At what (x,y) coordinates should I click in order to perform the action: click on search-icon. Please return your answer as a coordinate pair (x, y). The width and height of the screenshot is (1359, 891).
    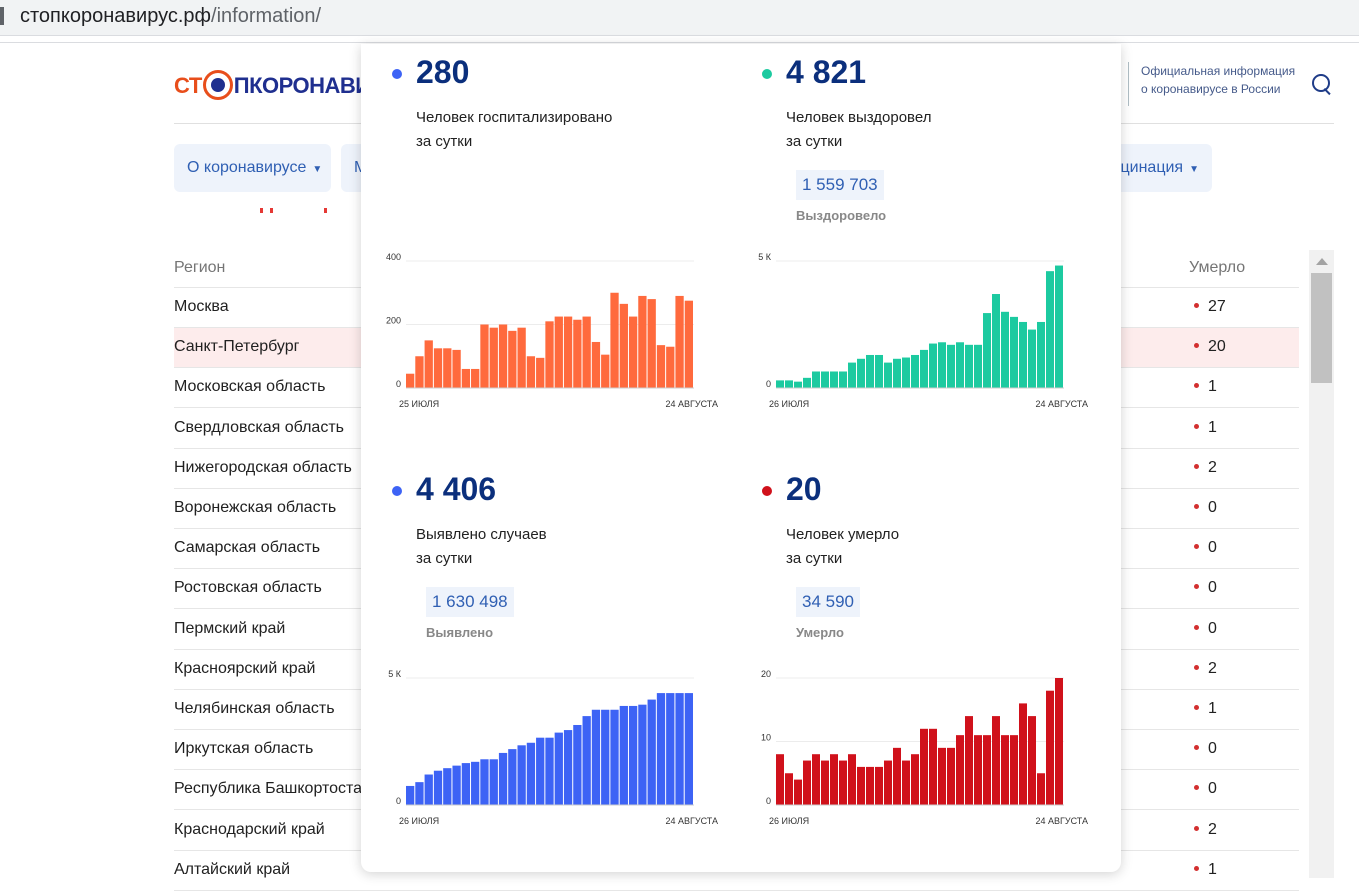
    Looking at the image, I should click on (1322, 84).